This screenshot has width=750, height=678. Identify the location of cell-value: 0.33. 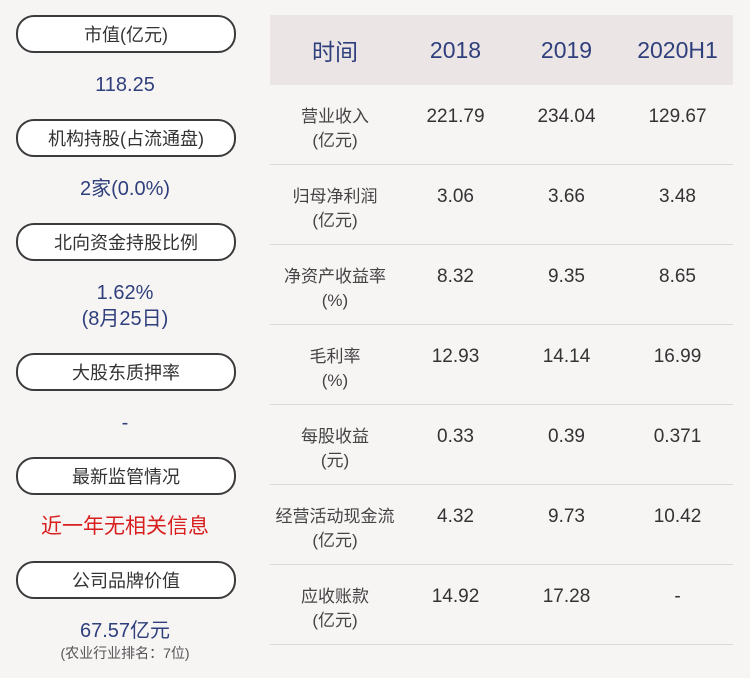
(455, 436).